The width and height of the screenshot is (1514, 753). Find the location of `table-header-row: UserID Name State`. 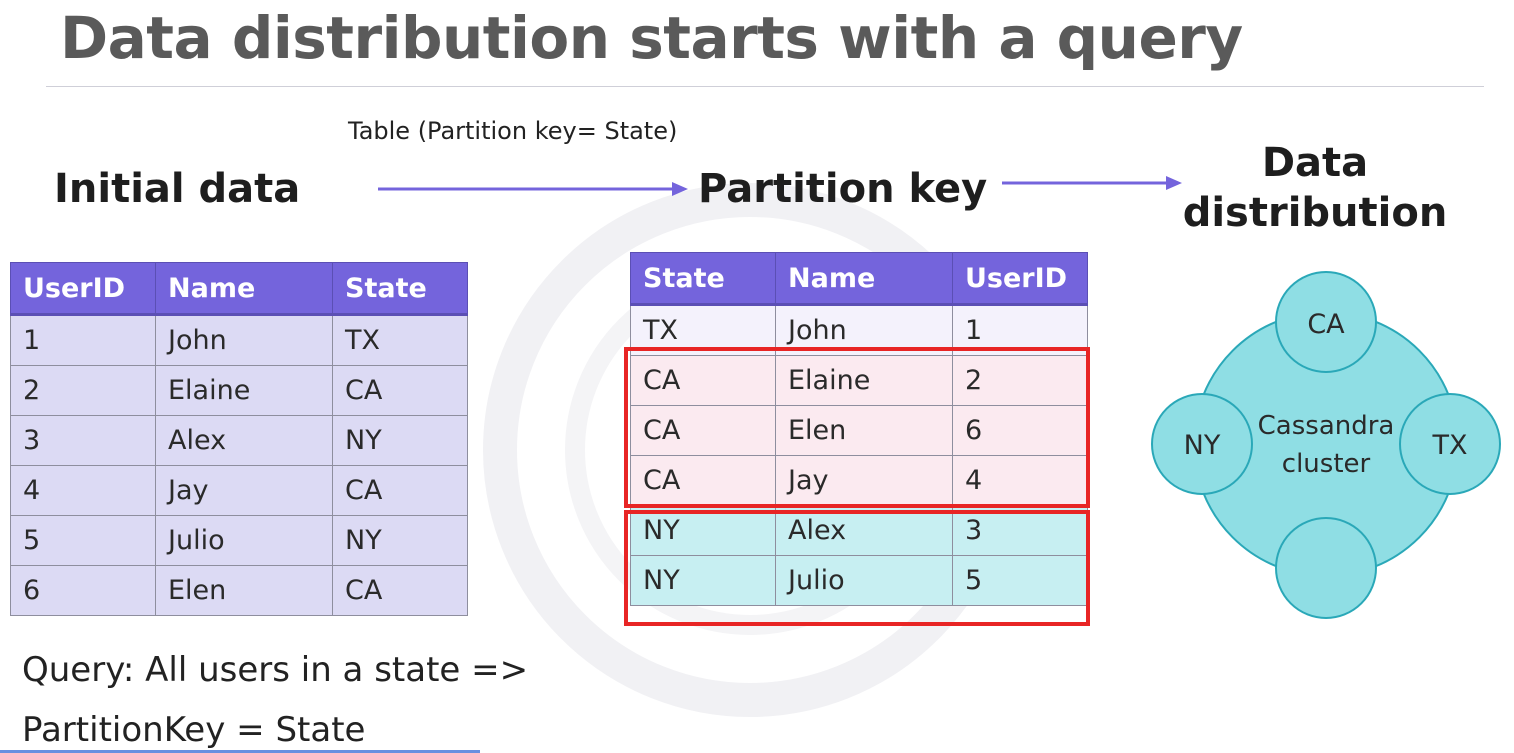

table-header-row: UserID Name State is located at coordinates (239, 289).